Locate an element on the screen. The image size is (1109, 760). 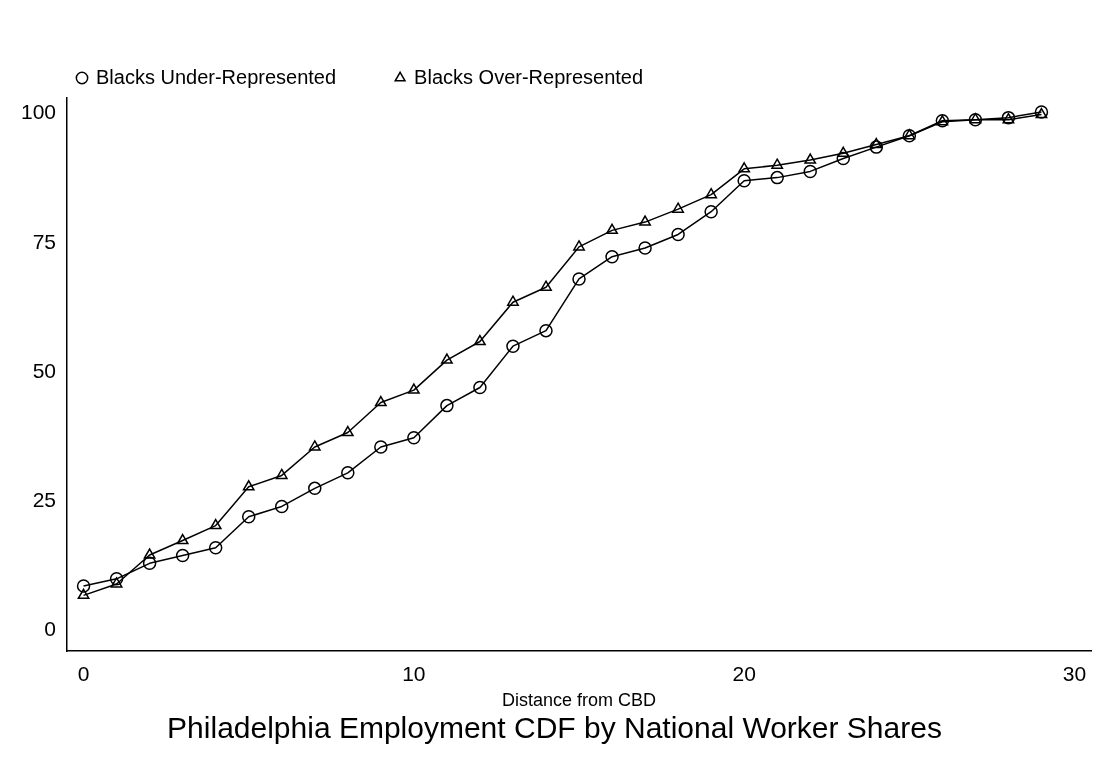
x-axis-title: Distance from CBD is located at coordinates (579, 700).